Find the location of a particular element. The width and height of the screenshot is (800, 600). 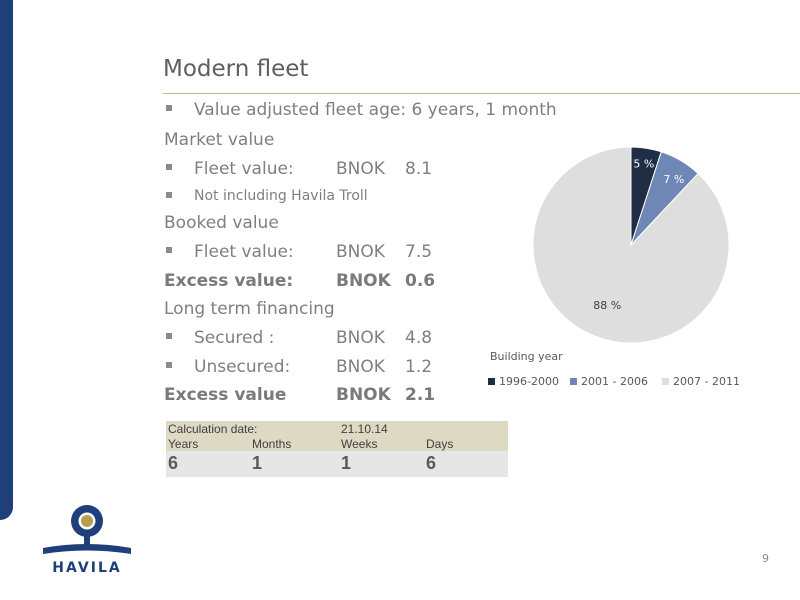

slide-title: Modern fleet is located at coordinates (236, 69).